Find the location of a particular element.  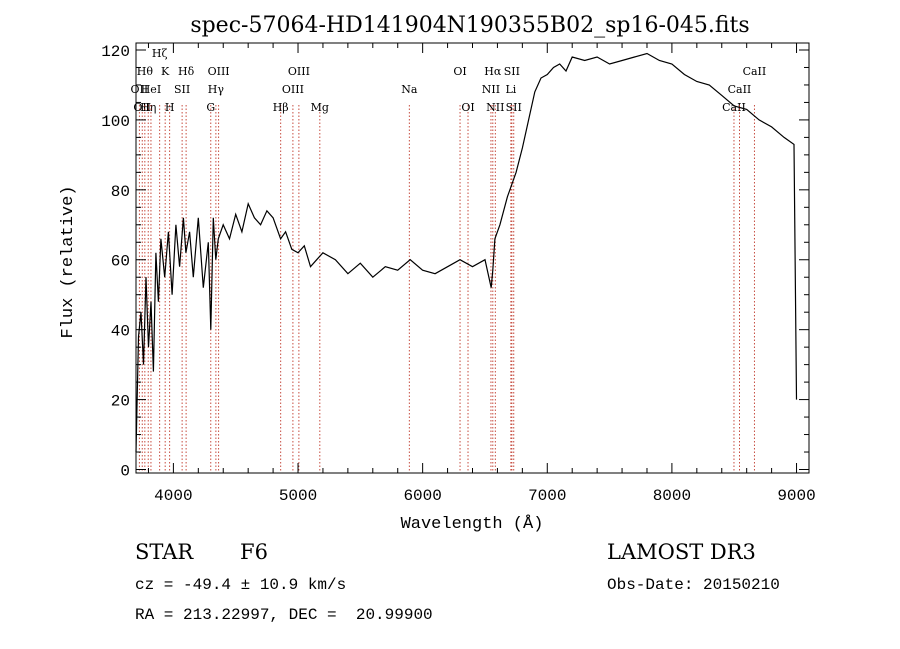

spectral-line-label: Hα is located at coordinates (493, 71).